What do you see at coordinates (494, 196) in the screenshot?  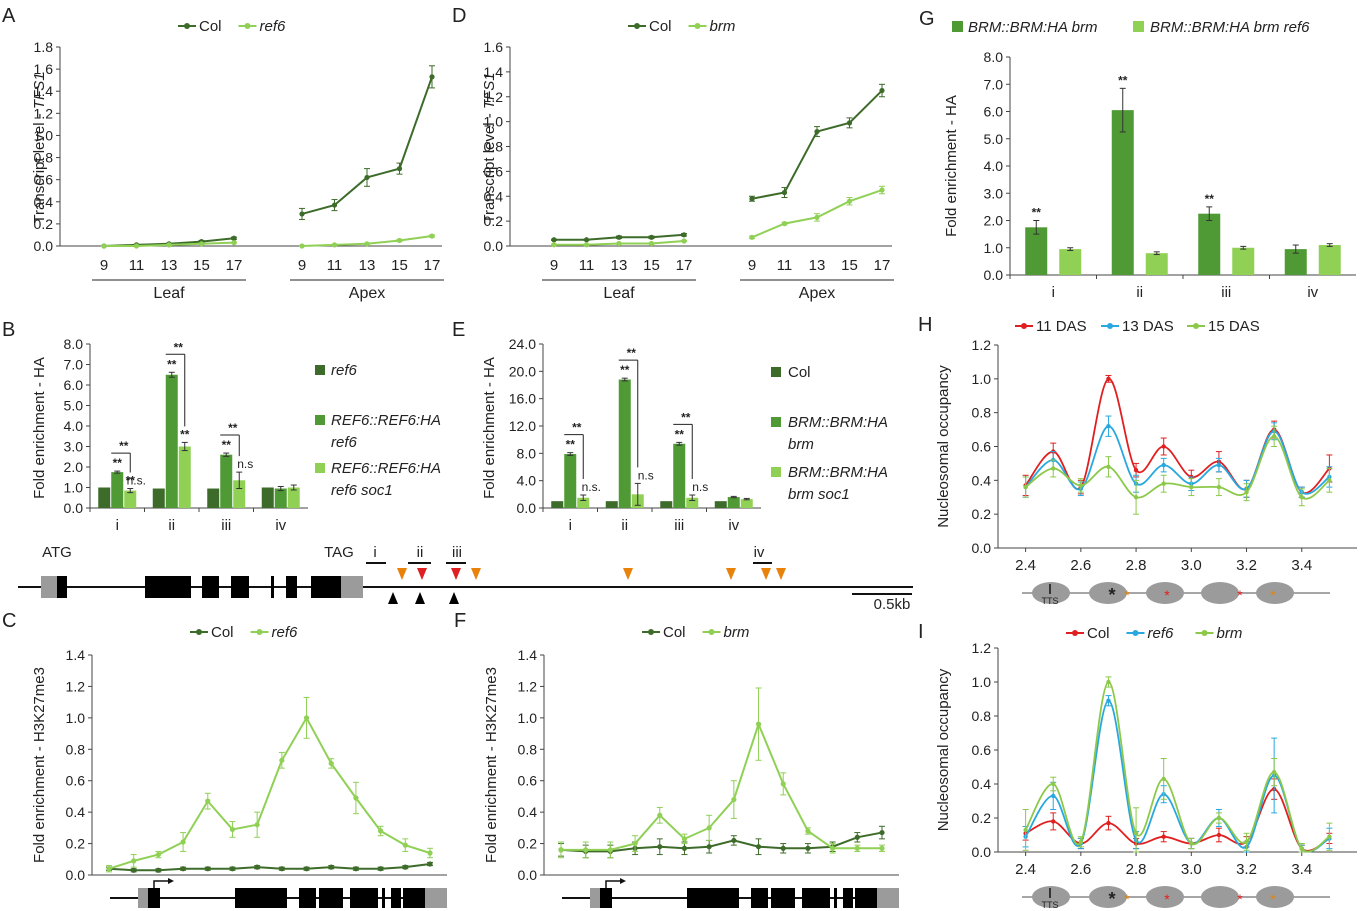 I see `panel-D-ytick-label: 0.4` at bounding box center [494, 196].